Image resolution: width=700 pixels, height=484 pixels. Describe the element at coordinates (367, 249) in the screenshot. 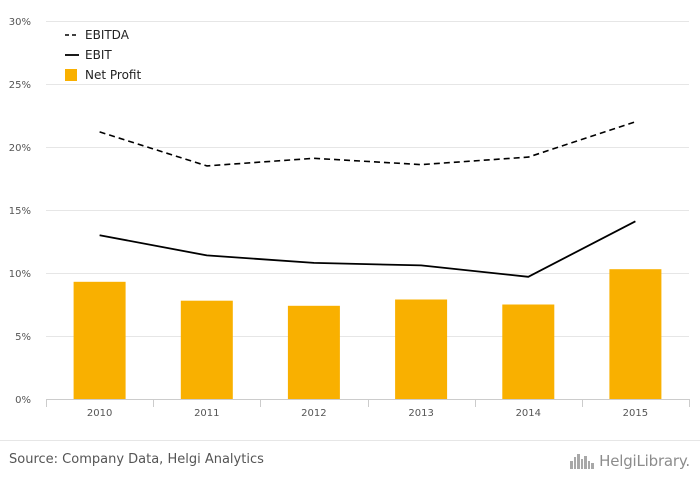

I see `line-ebit` at that location.